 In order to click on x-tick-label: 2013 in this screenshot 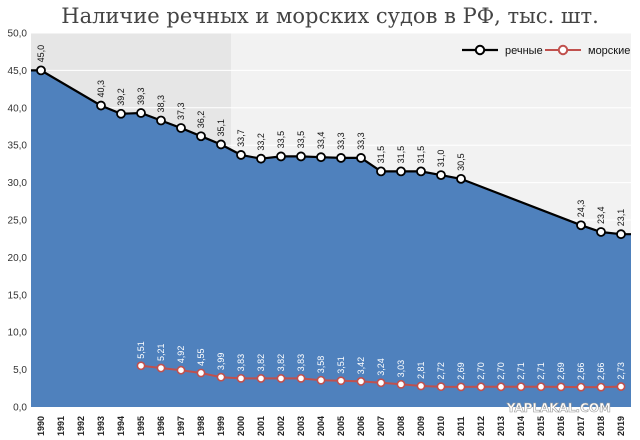, I will do `click(501, 426)`.